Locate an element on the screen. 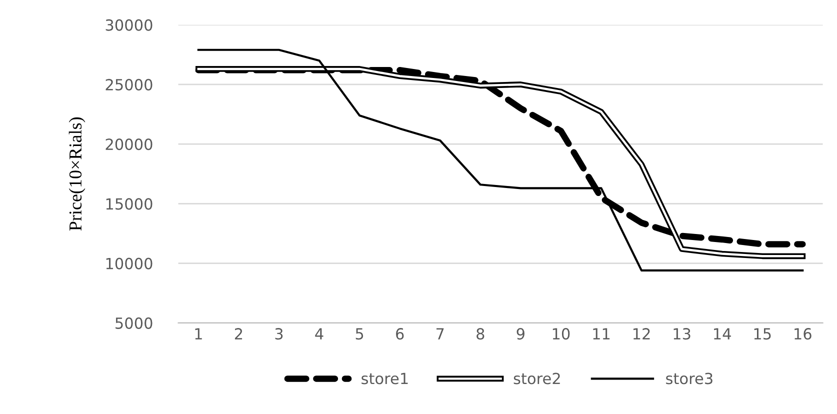  legend-label: store1 is located at coordinates (385, 378).